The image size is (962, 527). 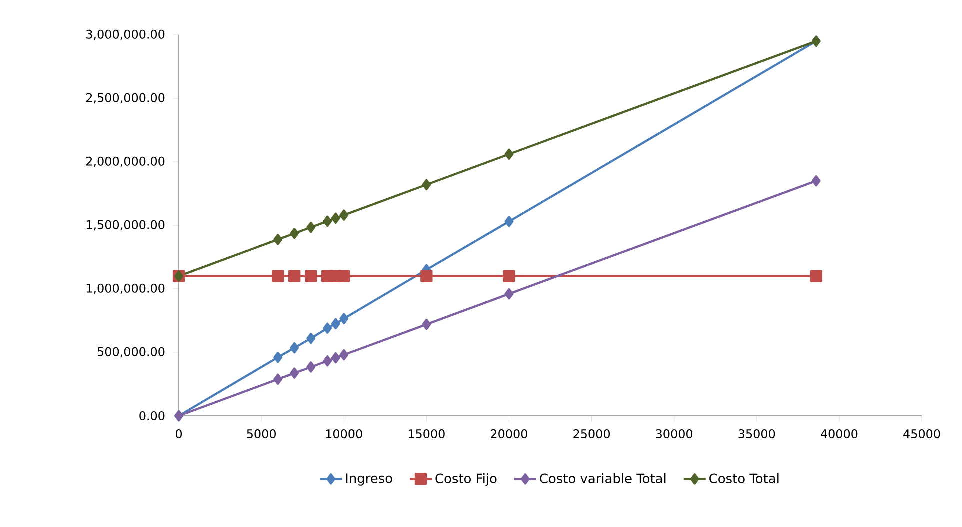 What do you see at coordinates (125, 225) in the screenshot?
I see `y-tick-label: 1,500,000.00` at bounding box center [125, 225].